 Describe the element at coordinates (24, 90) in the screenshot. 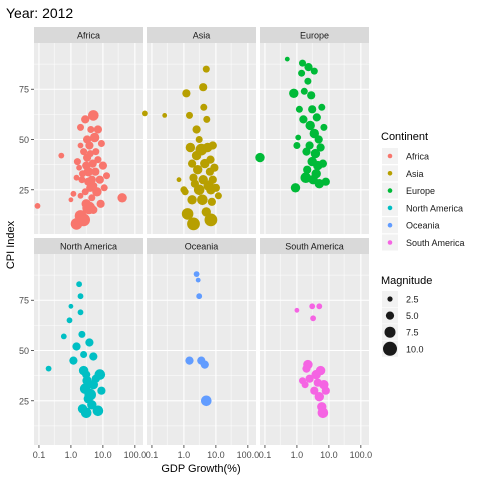

I see `y-tick-label: 75` at that location.